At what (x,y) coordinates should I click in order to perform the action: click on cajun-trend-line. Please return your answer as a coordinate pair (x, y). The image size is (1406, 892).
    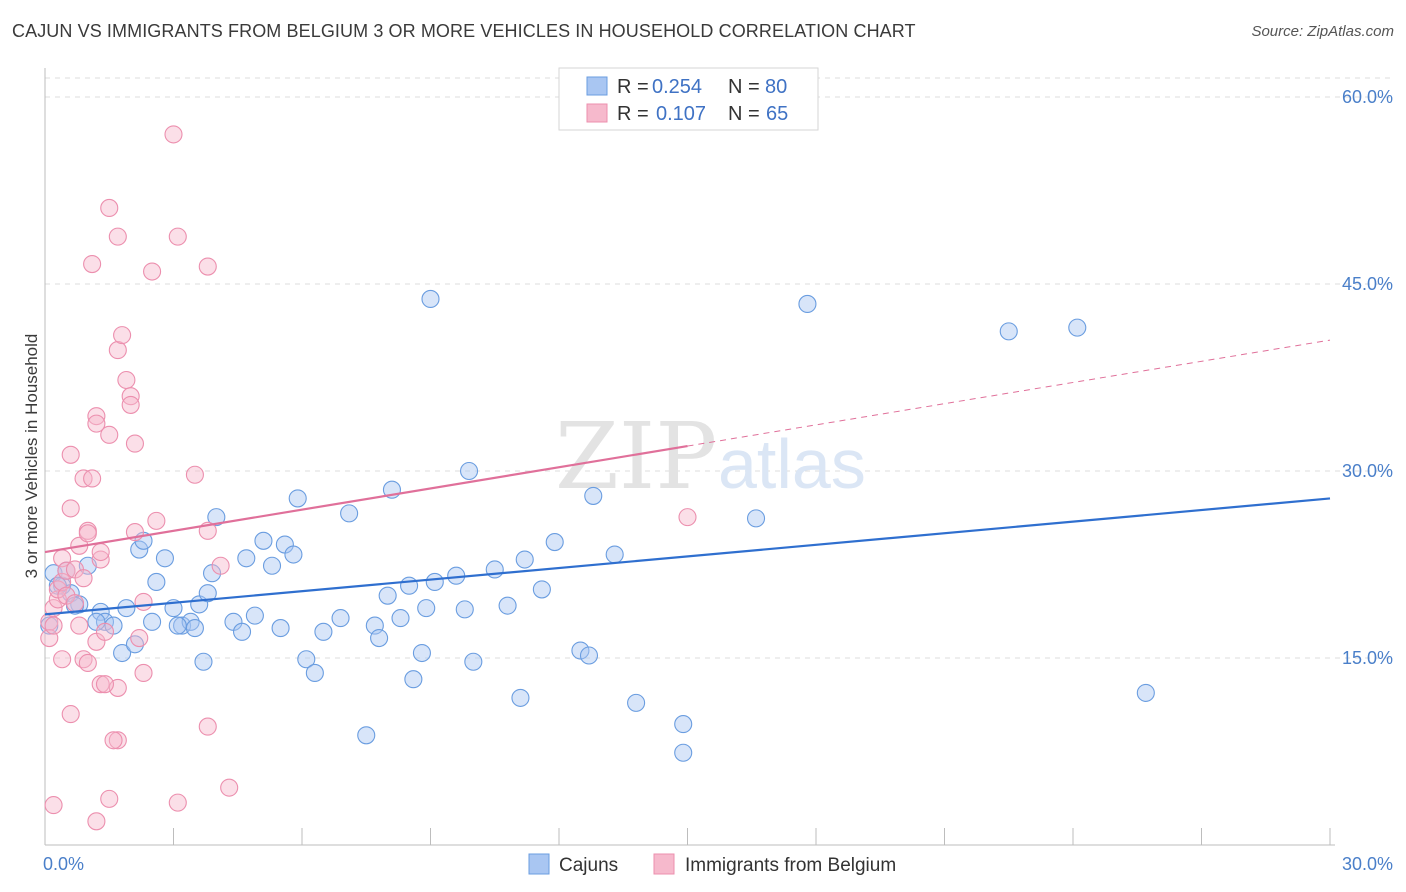
    Looking at the image, I should click on (687, 556).